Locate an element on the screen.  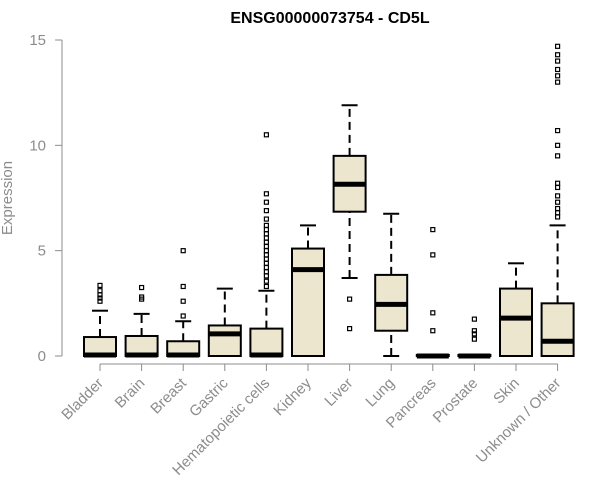
box-pancreas is located at coordinates (432, 293).